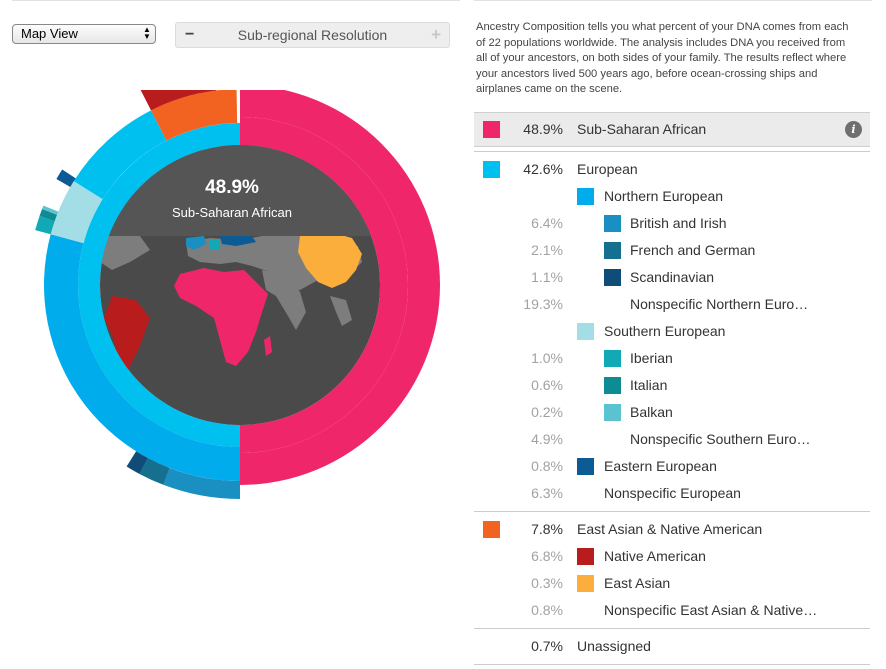 Image resolution: width=886 pixels, height=669 pixels. What do you see at coordinates (641, 129) in the screenshot?
I see `population-label: Sub-Saharan African` at bounding box center [641, 129].